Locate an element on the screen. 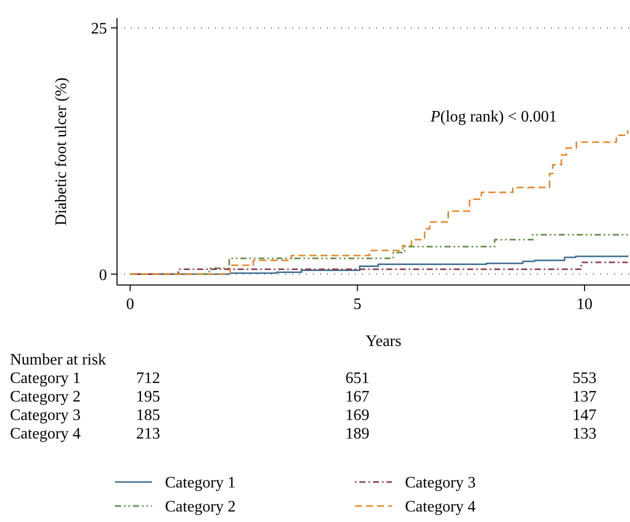 This screenshot has height=522, width=630. x-tick-label: 10 is located at coordinates (584, 304).